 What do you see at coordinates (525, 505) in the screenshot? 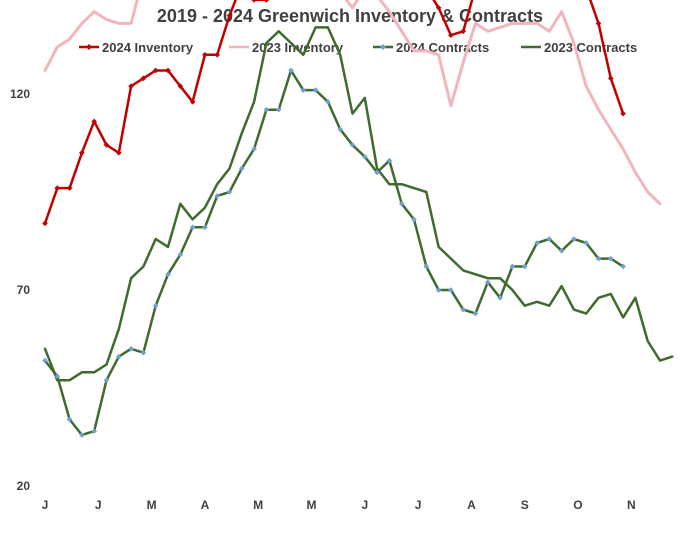
I see `x-tick-label-9: S` at bounding box center [525, 505].